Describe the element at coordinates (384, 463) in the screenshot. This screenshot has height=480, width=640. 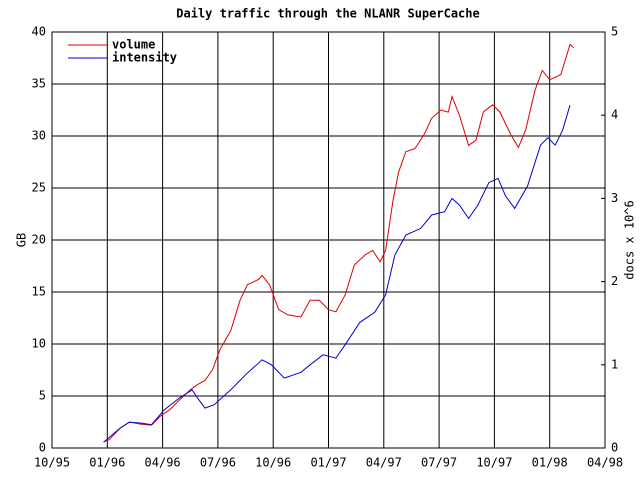
I see `x-tick-label: 04/97` at that location.